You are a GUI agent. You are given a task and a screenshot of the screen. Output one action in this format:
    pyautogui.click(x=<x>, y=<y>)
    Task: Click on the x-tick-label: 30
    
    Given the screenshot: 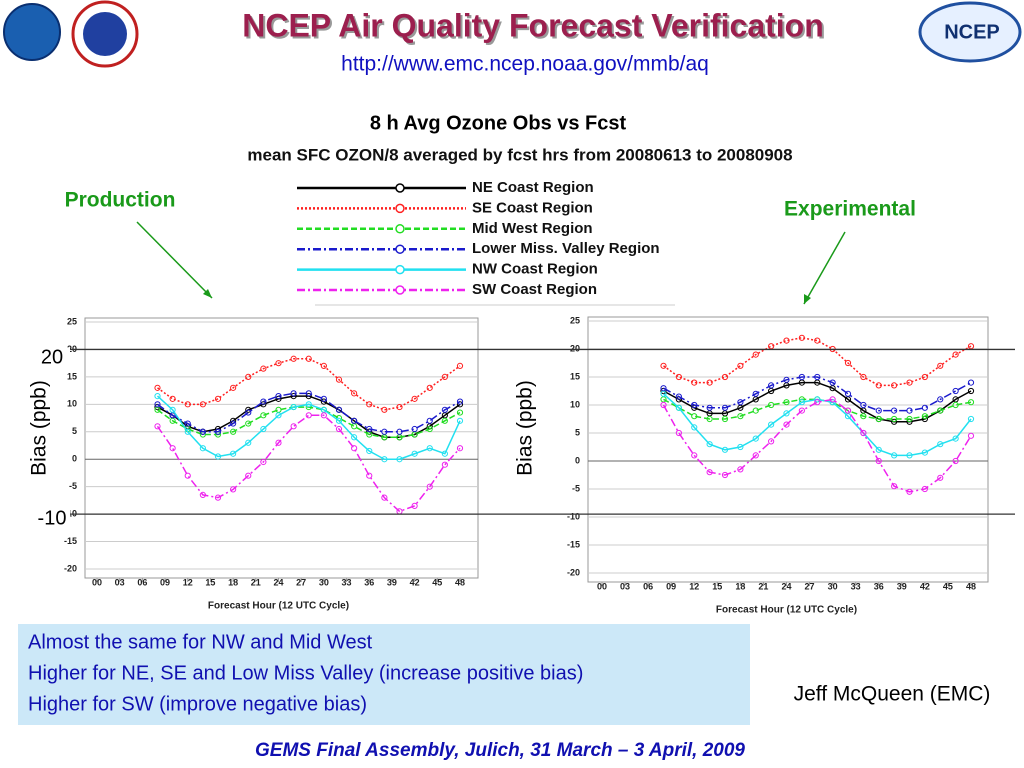 What is the action you would take?
    pyautogui.click(x=833, y=586)
    